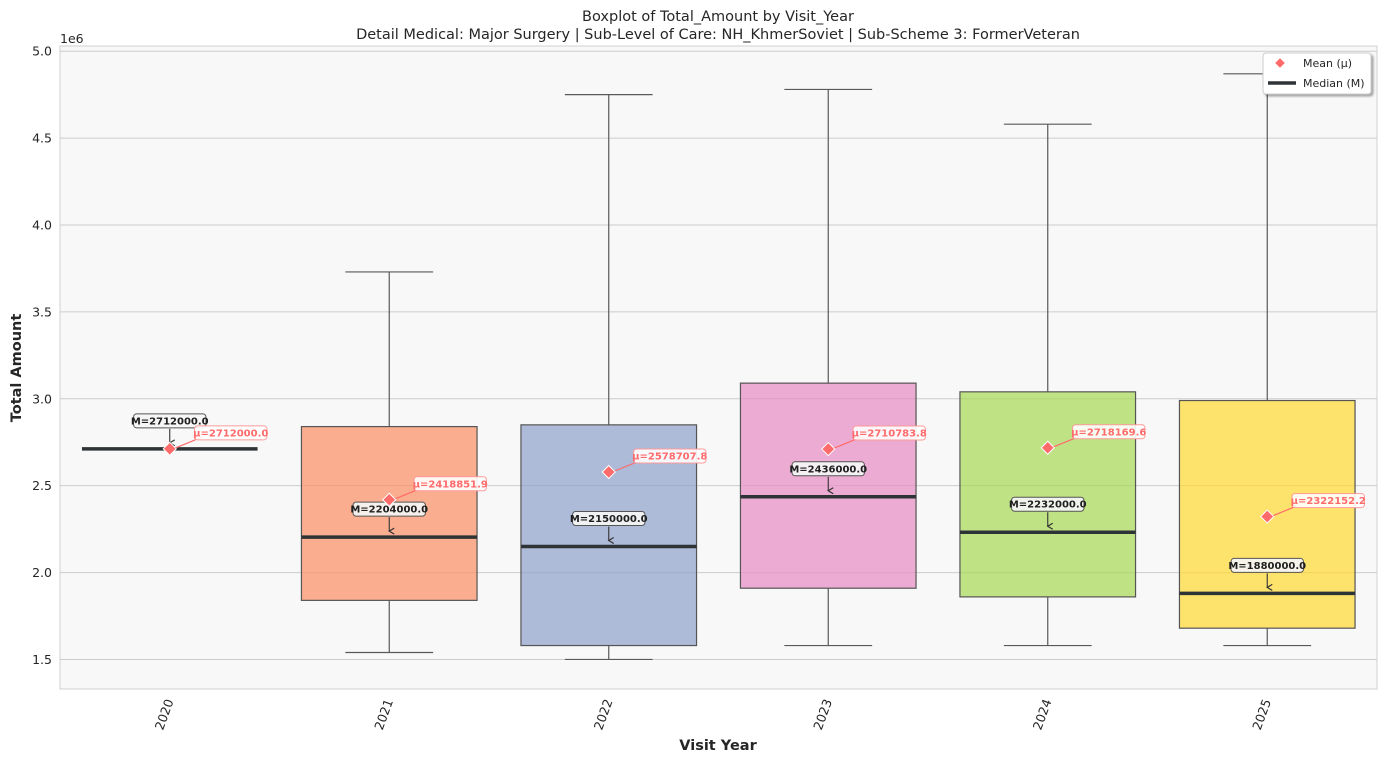 The height and width of the screenshot is (767, 1387). I want to click on y-tick-label: 2.5, so click(42, 485).